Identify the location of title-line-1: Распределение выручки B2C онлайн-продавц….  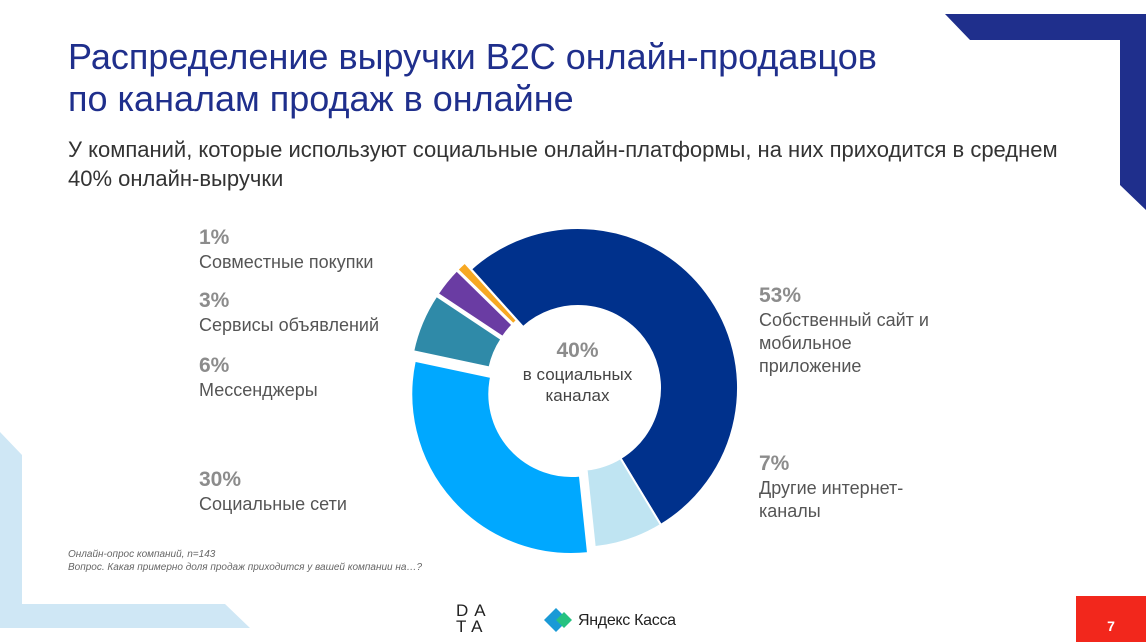
(472, 56).